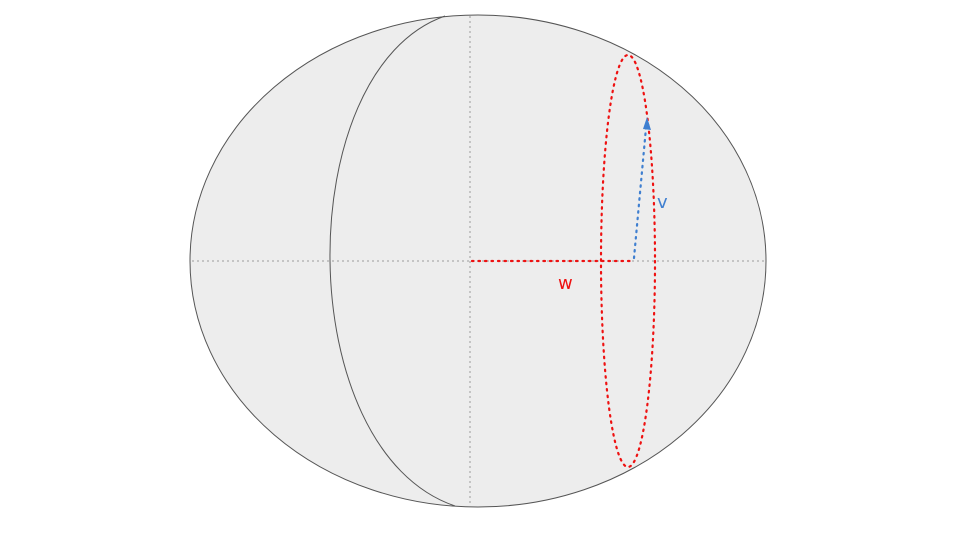 This screenshot has width=960, height=540. I want to click on meridian-arc, so click(392, 261).